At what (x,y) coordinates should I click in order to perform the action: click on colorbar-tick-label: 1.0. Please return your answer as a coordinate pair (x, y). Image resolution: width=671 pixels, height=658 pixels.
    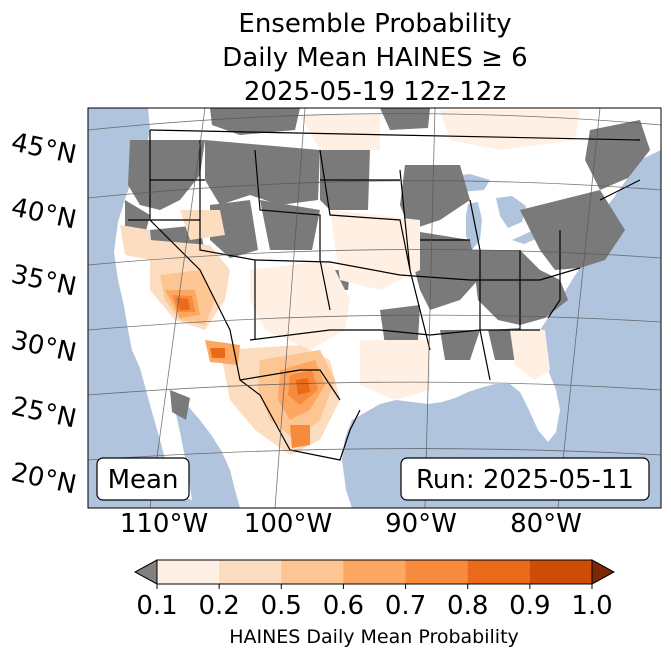
    Looking at the image, I should click on (591, 606).